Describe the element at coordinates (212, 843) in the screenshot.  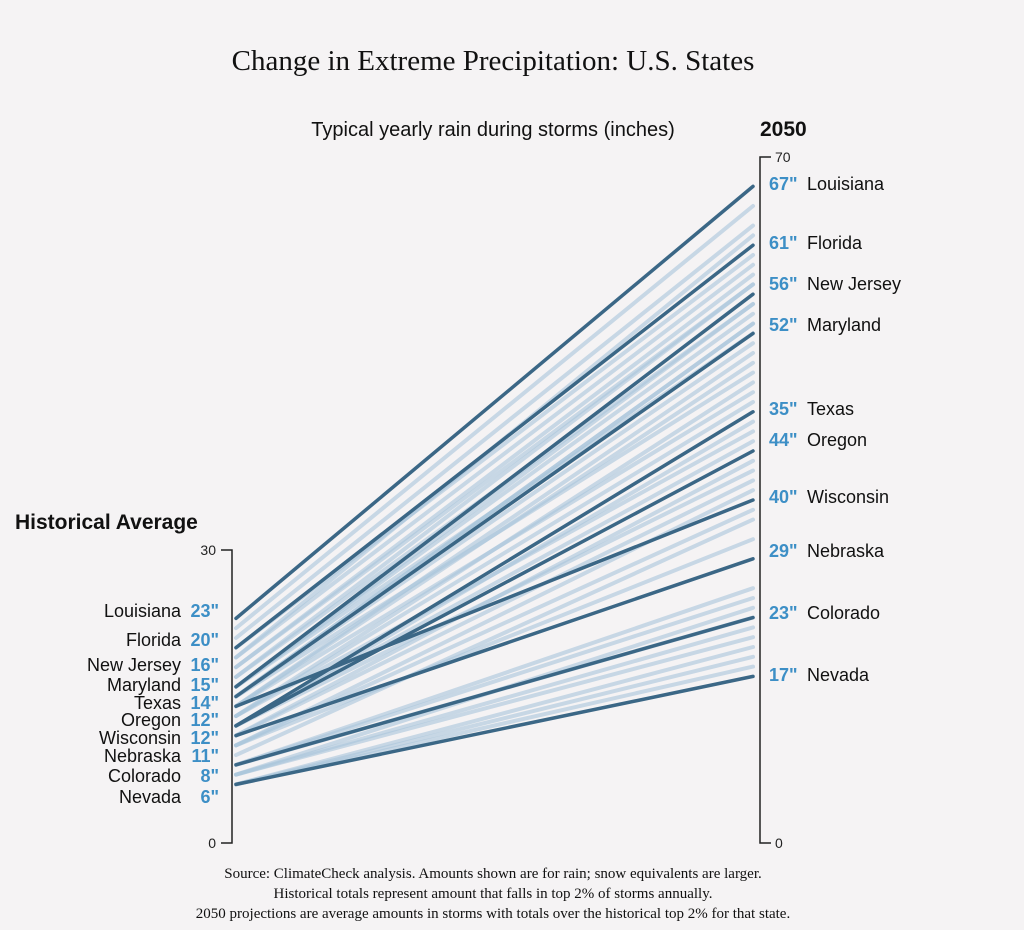
I see `left-tick-0: 0` at that location.